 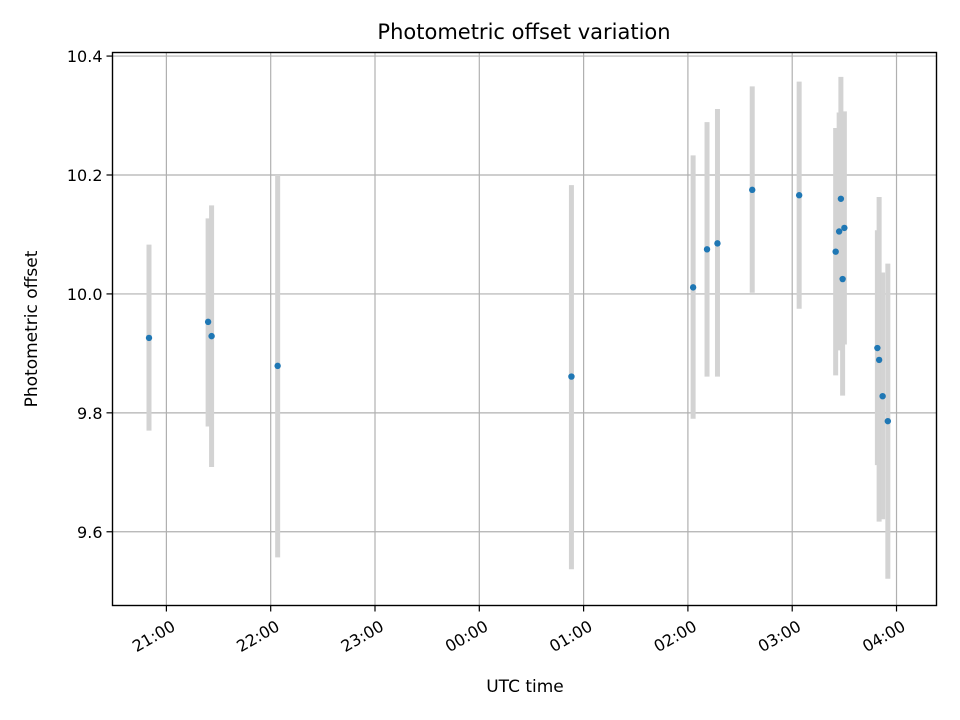 What do you see at coordinates (89, 532) in the screenshot?
I see `y-tick-label: 9.6` at bounding box center [89, 532].